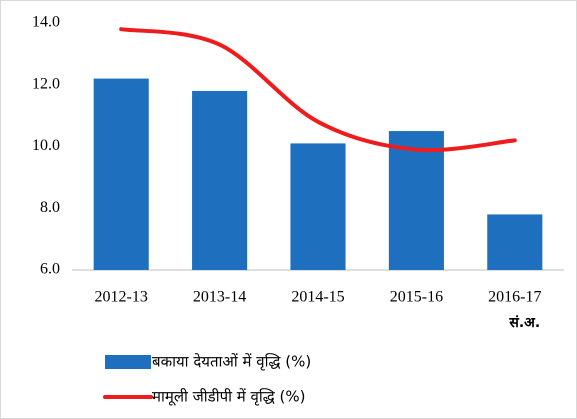  What do you see at coordinates (128, 362) in the screenshot?
I see `legend-swatch` at bounding box center [128, 362].